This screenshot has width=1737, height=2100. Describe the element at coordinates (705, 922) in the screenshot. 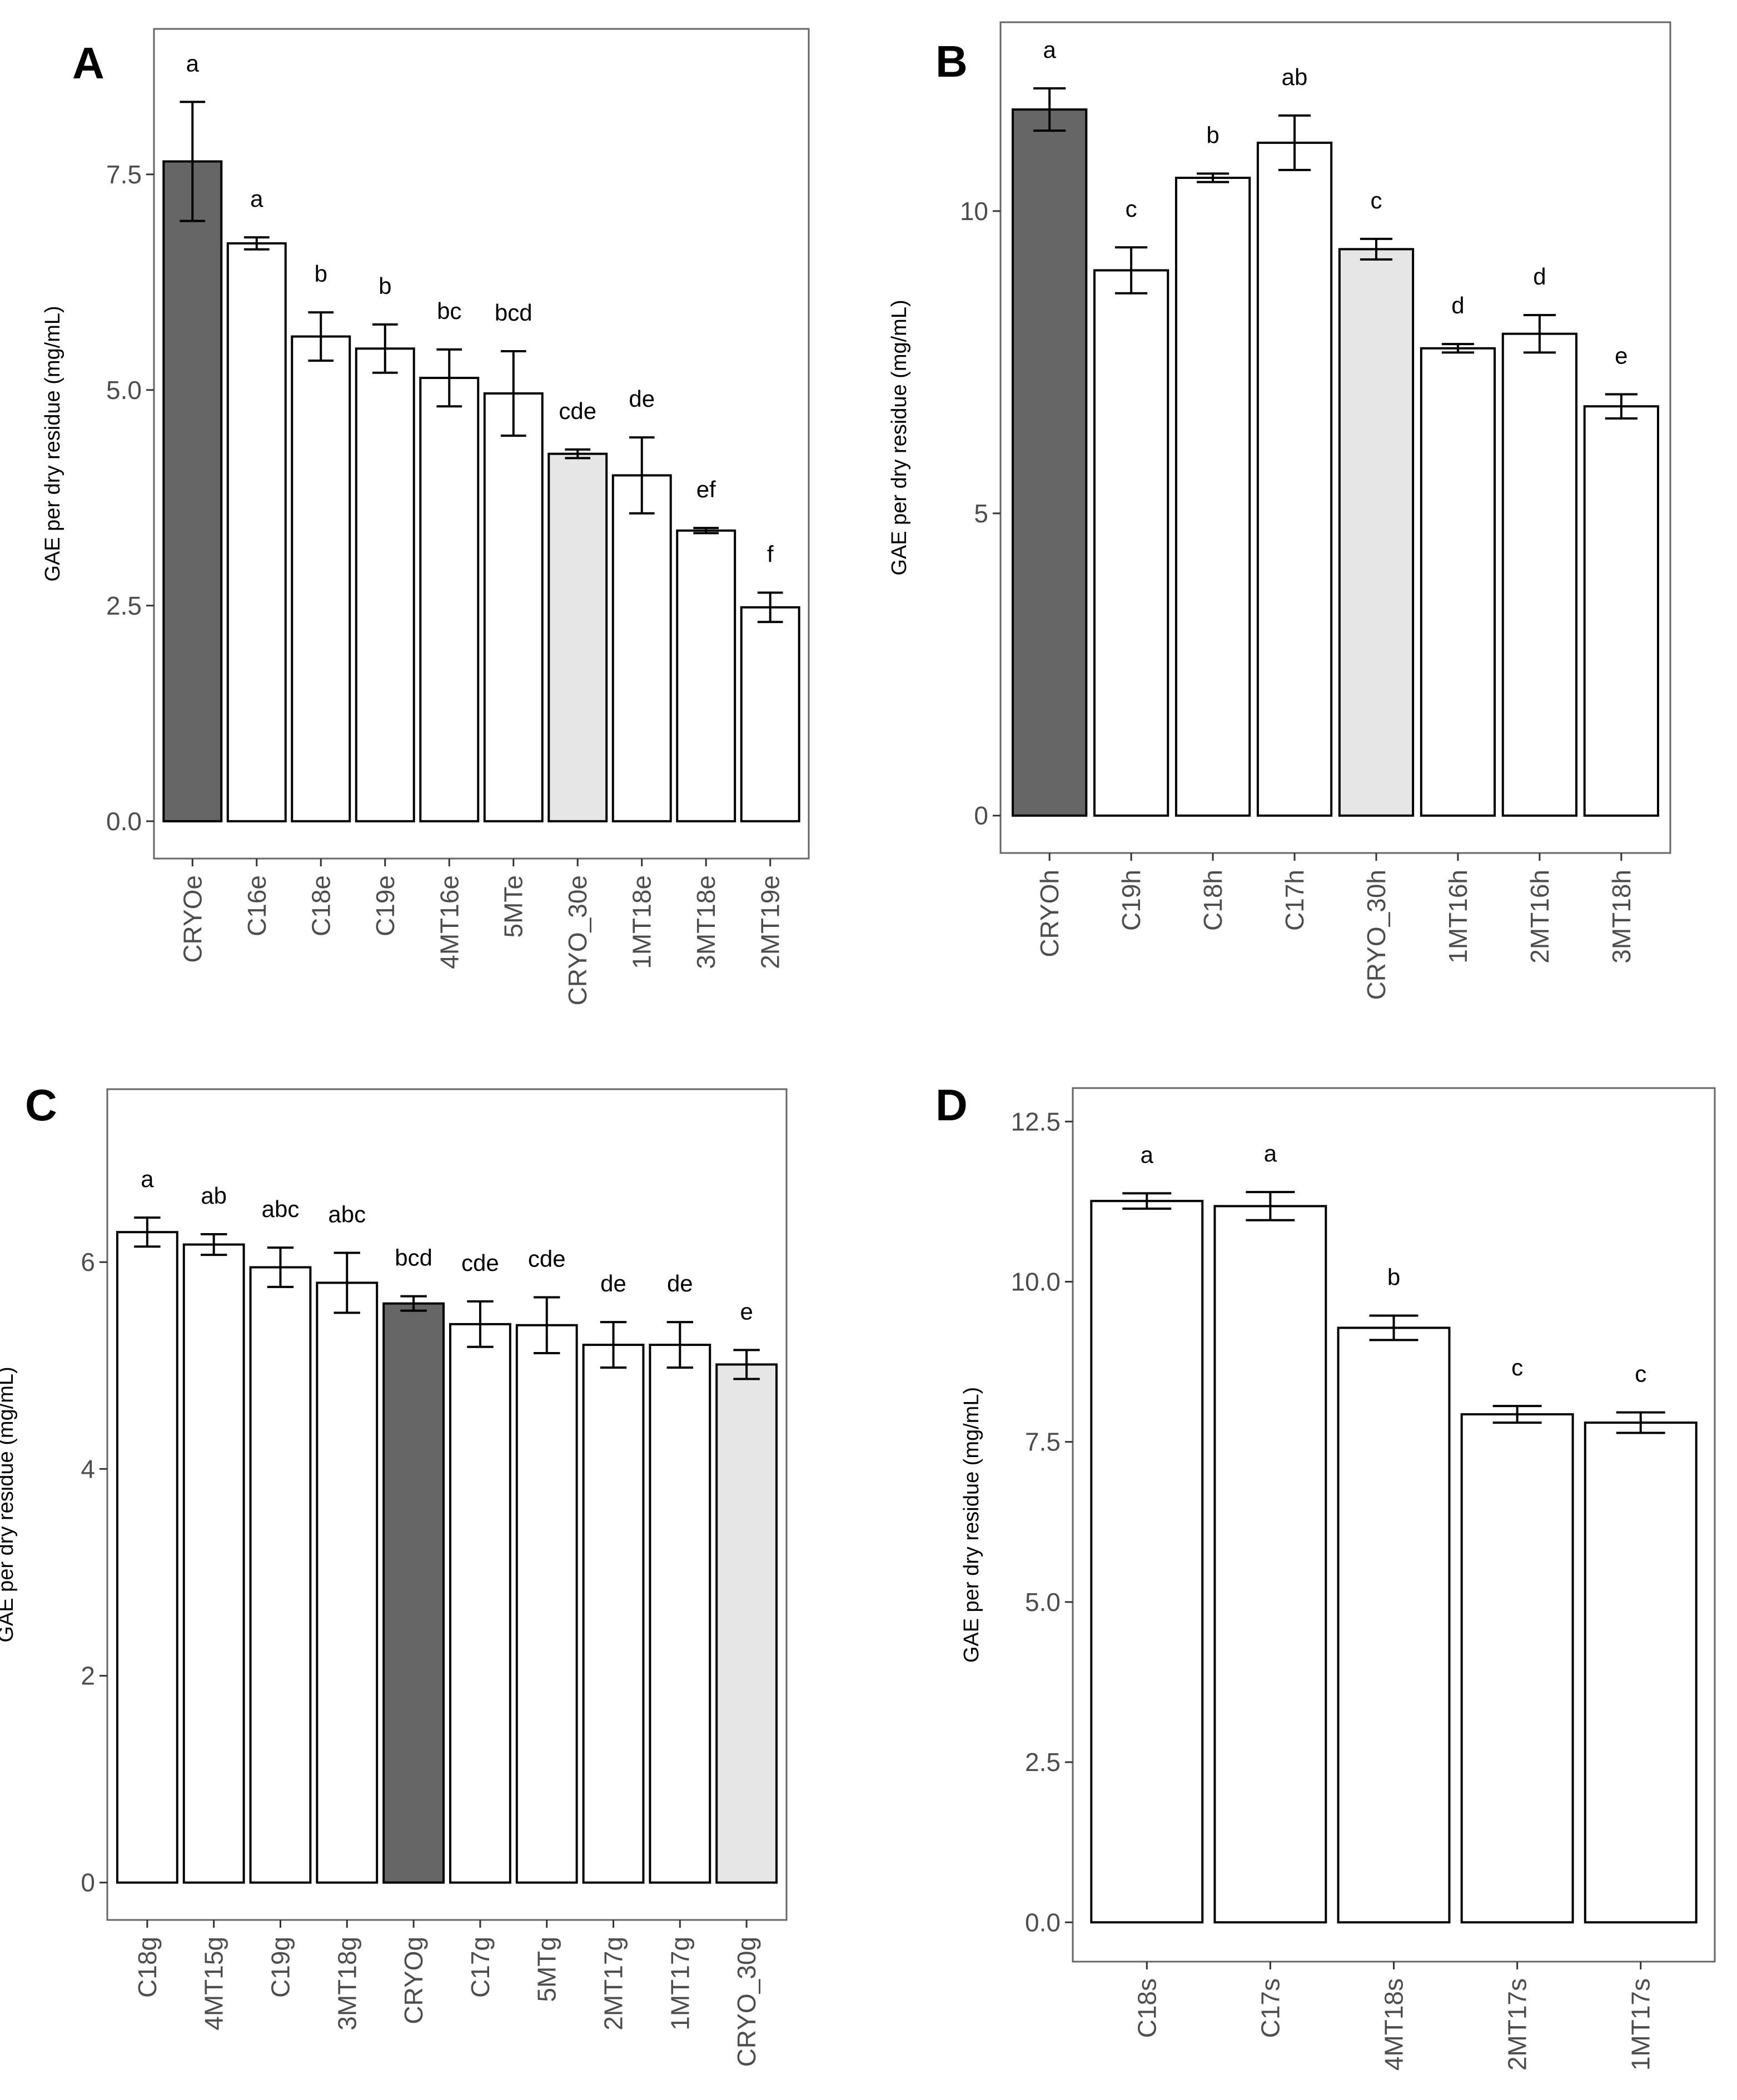

I see `x-tick-label: 3MT18e` at that location.